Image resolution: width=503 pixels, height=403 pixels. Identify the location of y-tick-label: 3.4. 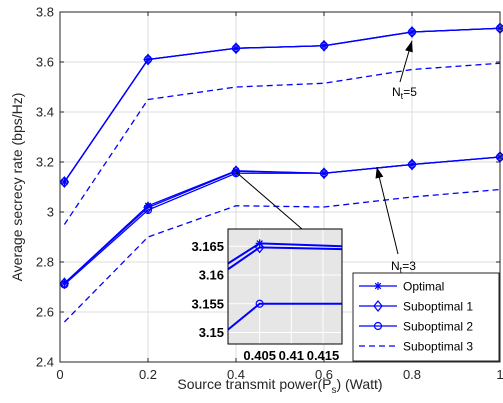
(45, 112).